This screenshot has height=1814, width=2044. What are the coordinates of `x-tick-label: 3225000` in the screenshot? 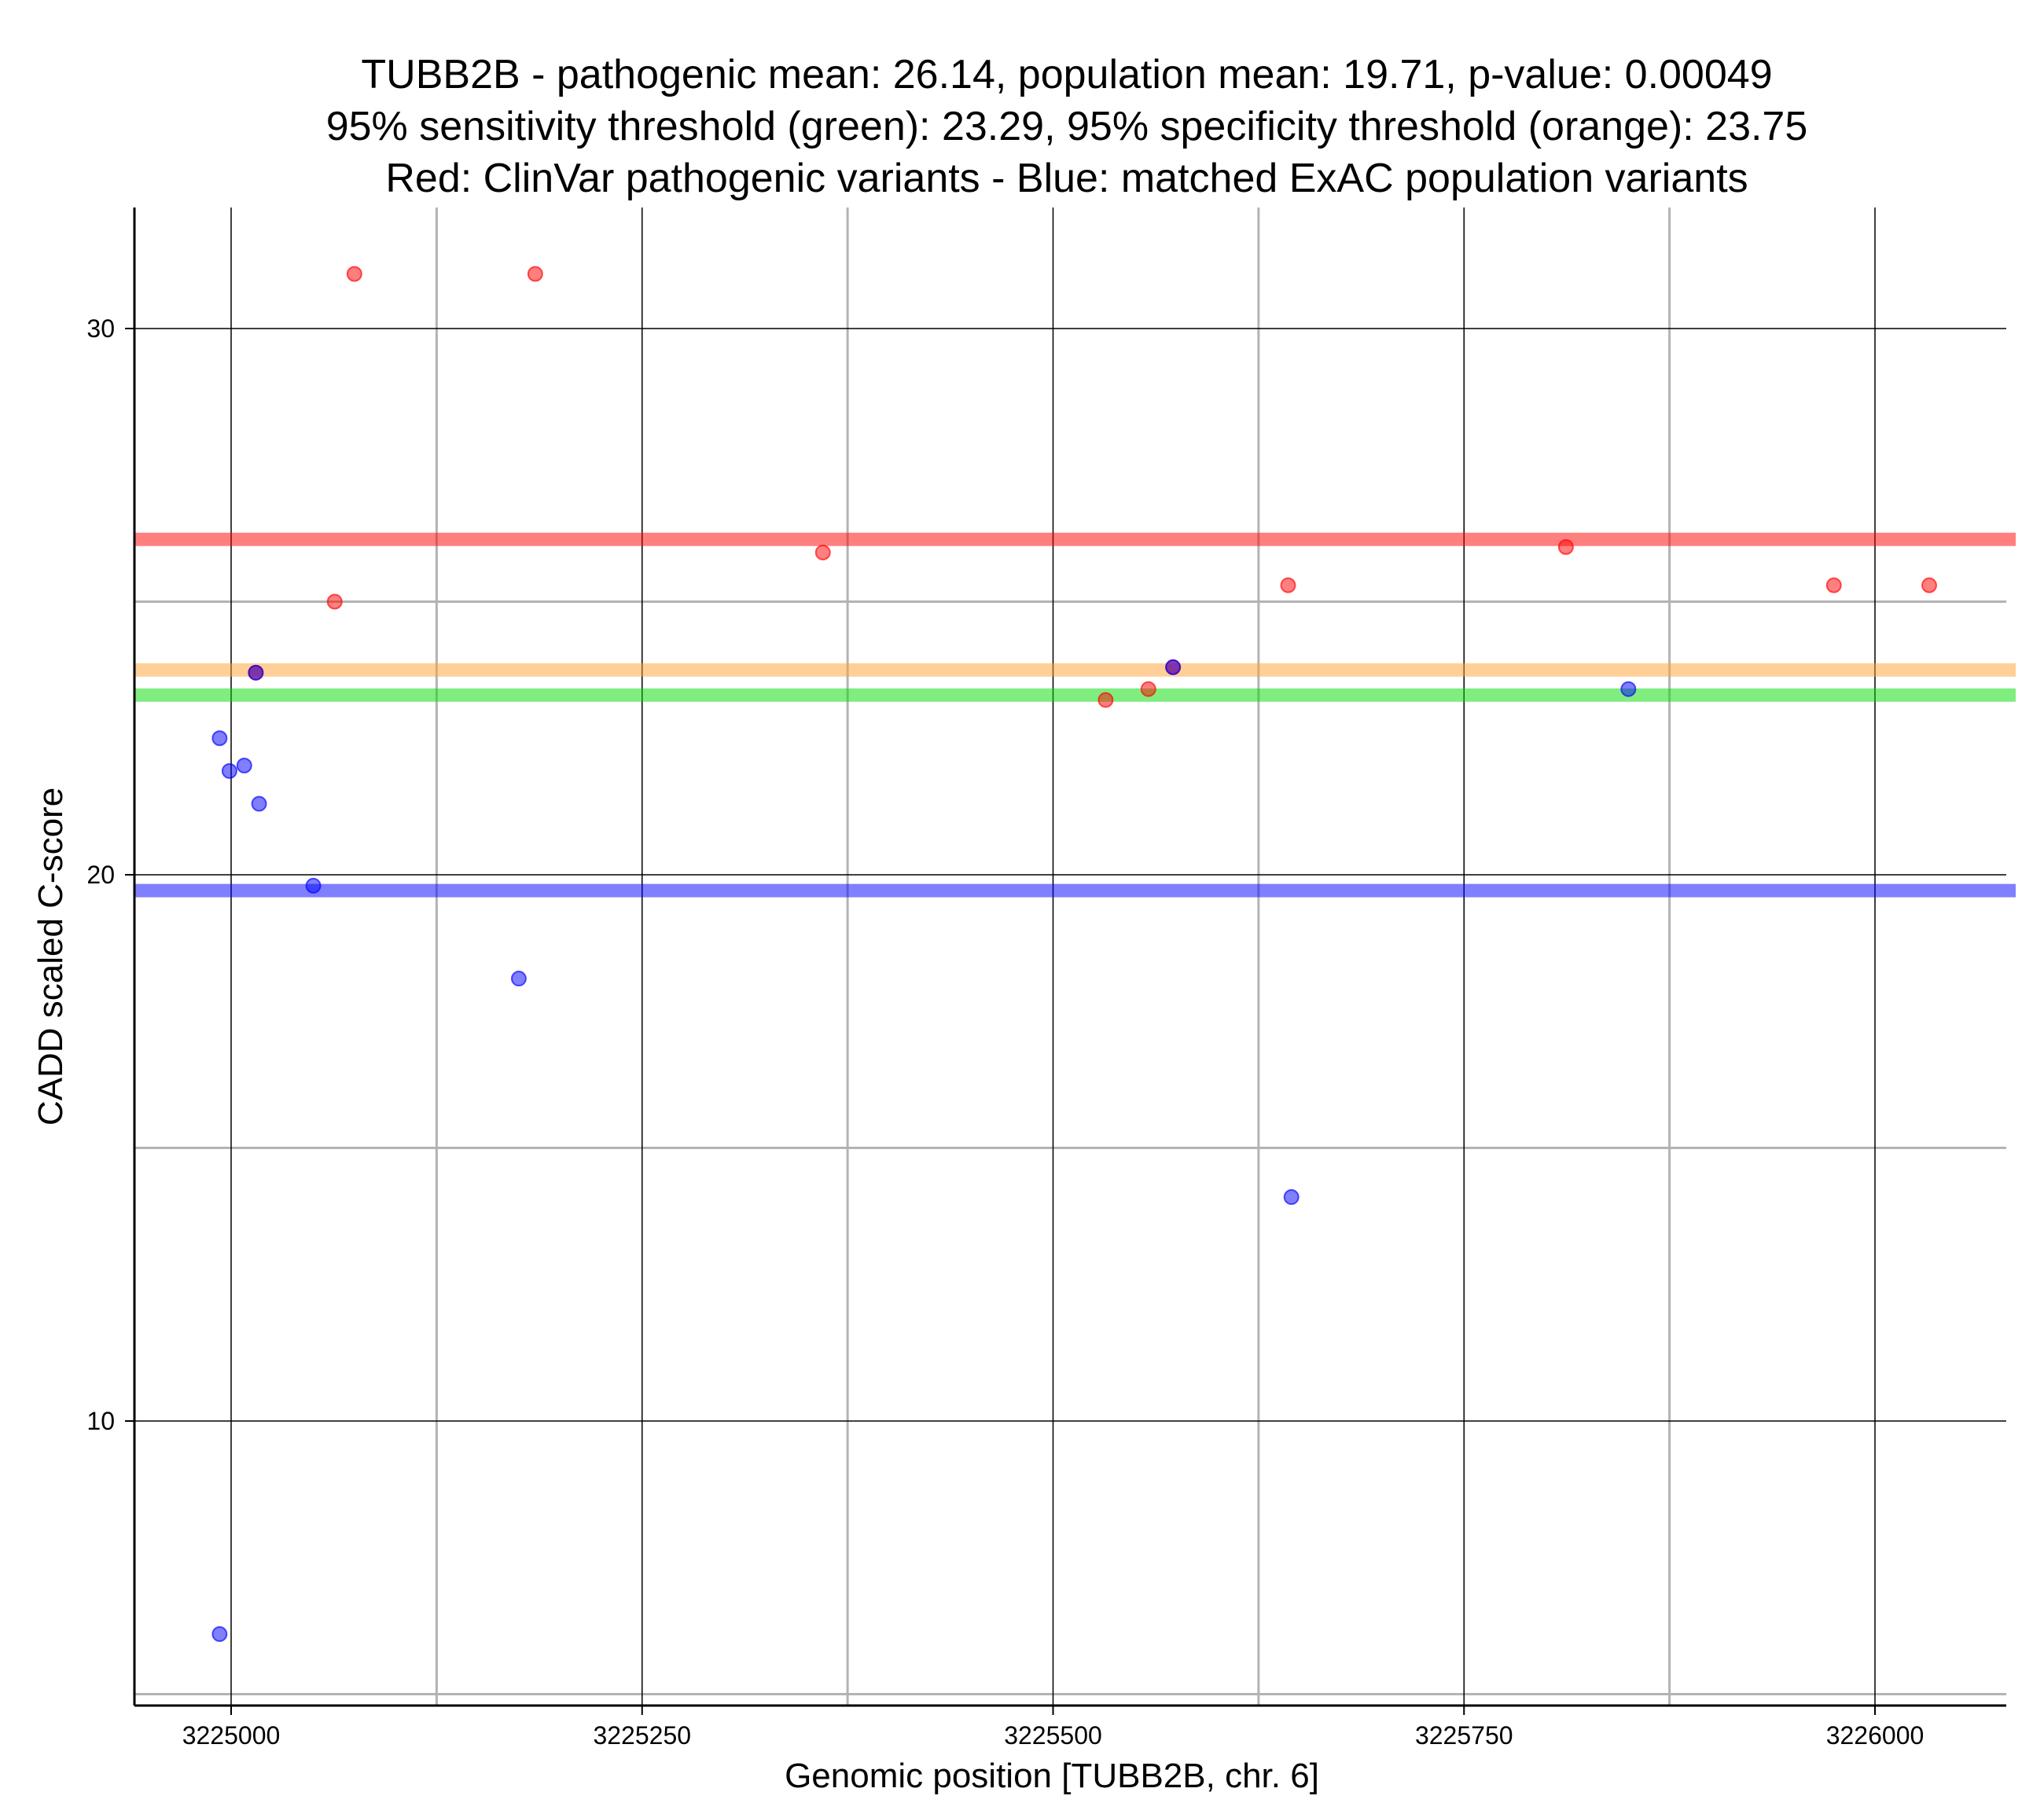 It's located at (232, 1735).